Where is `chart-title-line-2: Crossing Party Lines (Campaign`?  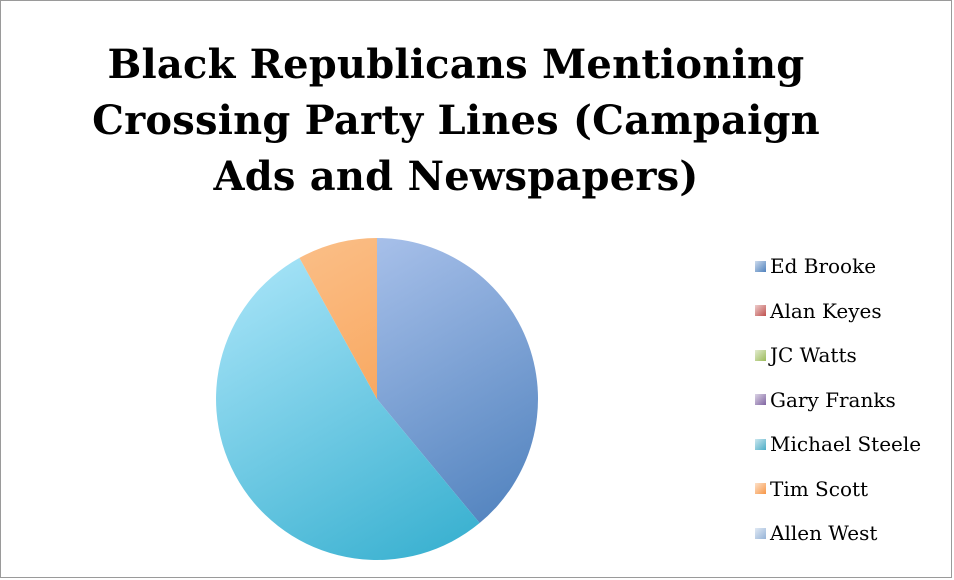
chart-title-line-2: Crossing Party Lines (Campaign is located at coordinates (456, 120).